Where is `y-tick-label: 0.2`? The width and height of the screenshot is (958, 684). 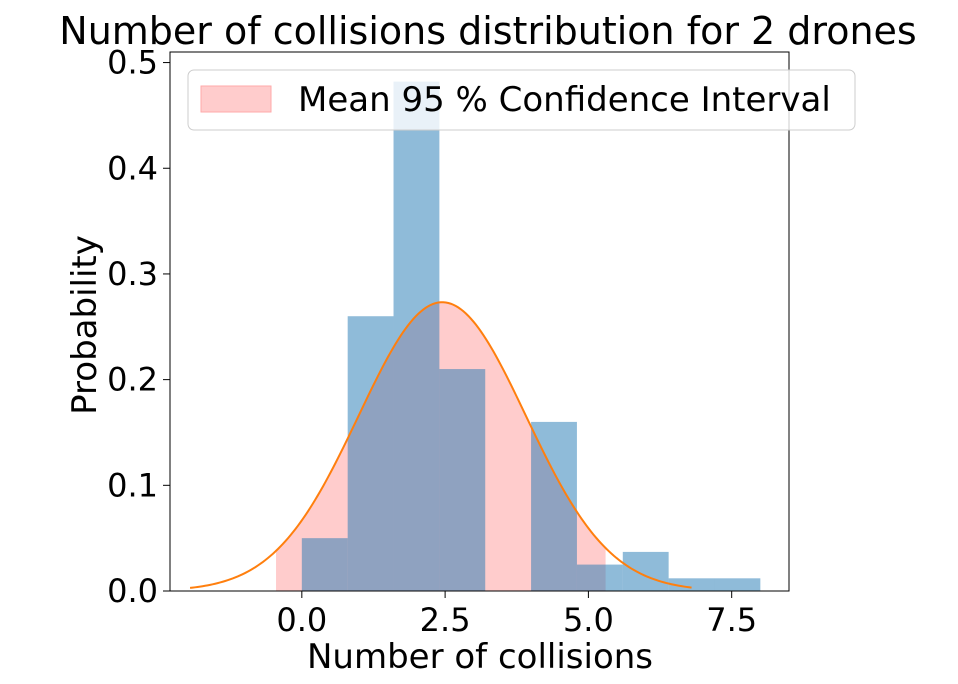
y-tick-label: 0.2 is located at coordinates (132, 380).